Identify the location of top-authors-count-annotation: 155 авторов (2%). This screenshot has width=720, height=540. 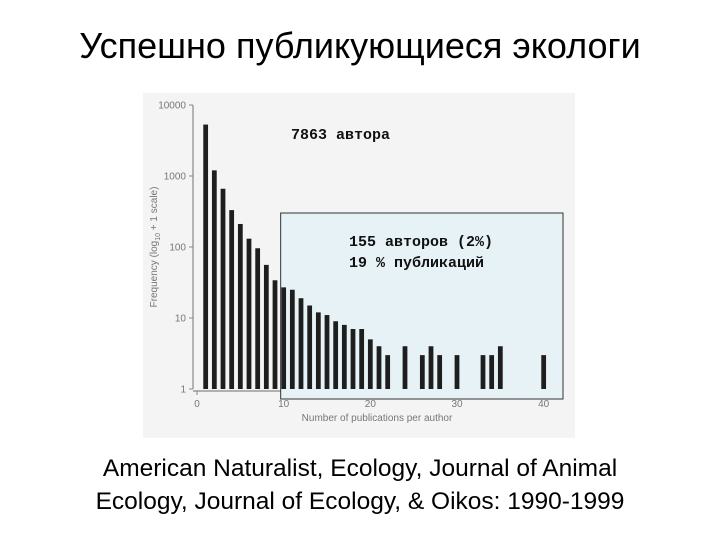
(421, 242).